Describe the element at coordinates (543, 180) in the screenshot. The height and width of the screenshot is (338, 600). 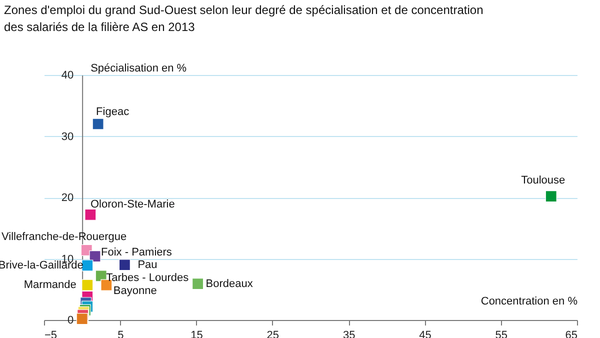
I see `series-label: Toulouse` at that location.